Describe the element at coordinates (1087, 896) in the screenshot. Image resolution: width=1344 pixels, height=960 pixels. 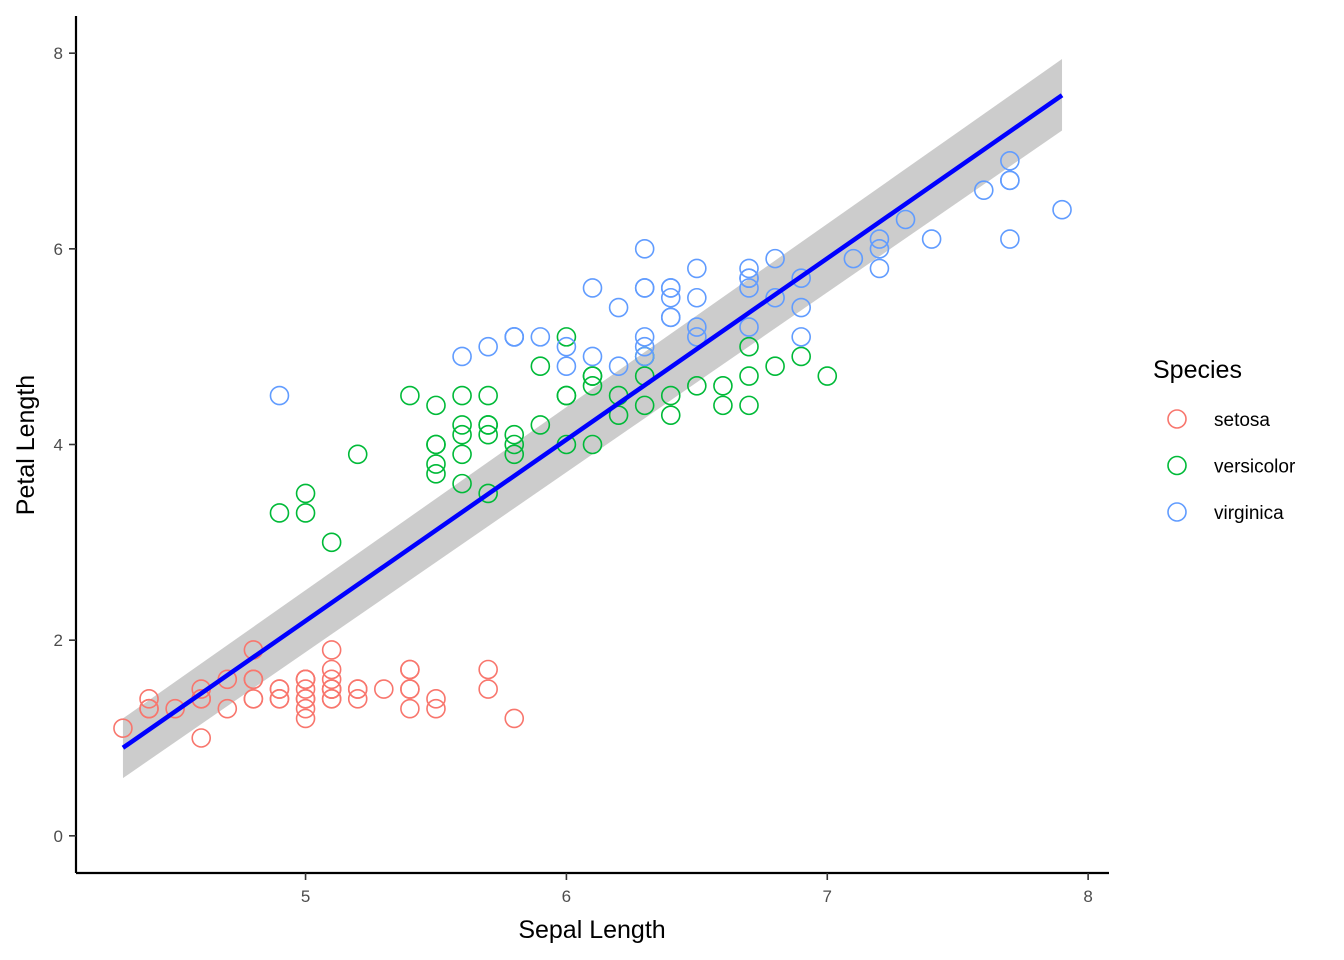
I see `x-tick-label: 8` at that location.